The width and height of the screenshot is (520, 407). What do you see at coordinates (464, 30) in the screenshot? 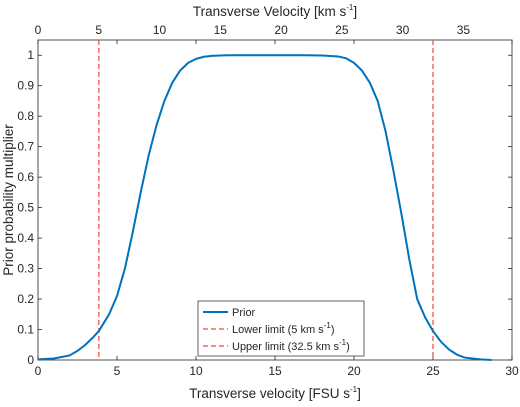
I see `x2-tick-label: 35` at bounding box center [464, 30].